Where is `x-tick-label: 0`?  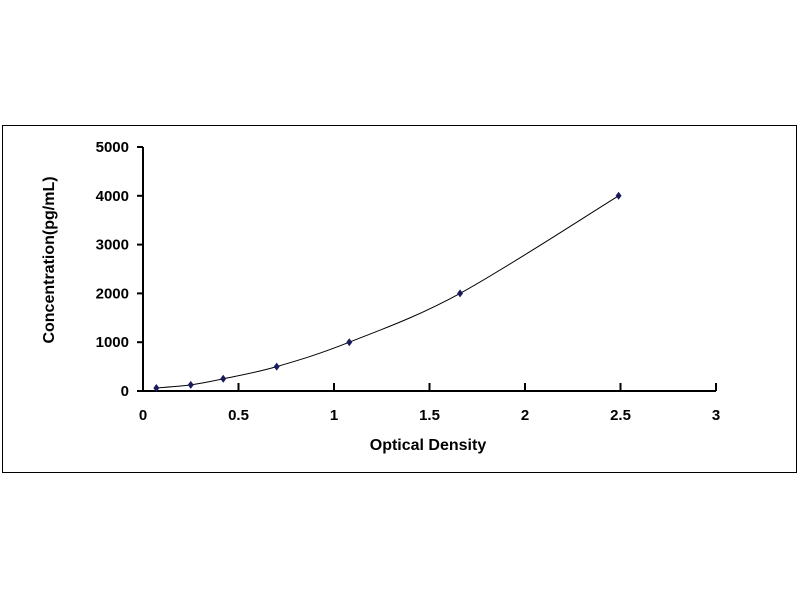
x-tick-label: 0 is located at coordinates (143, 415).